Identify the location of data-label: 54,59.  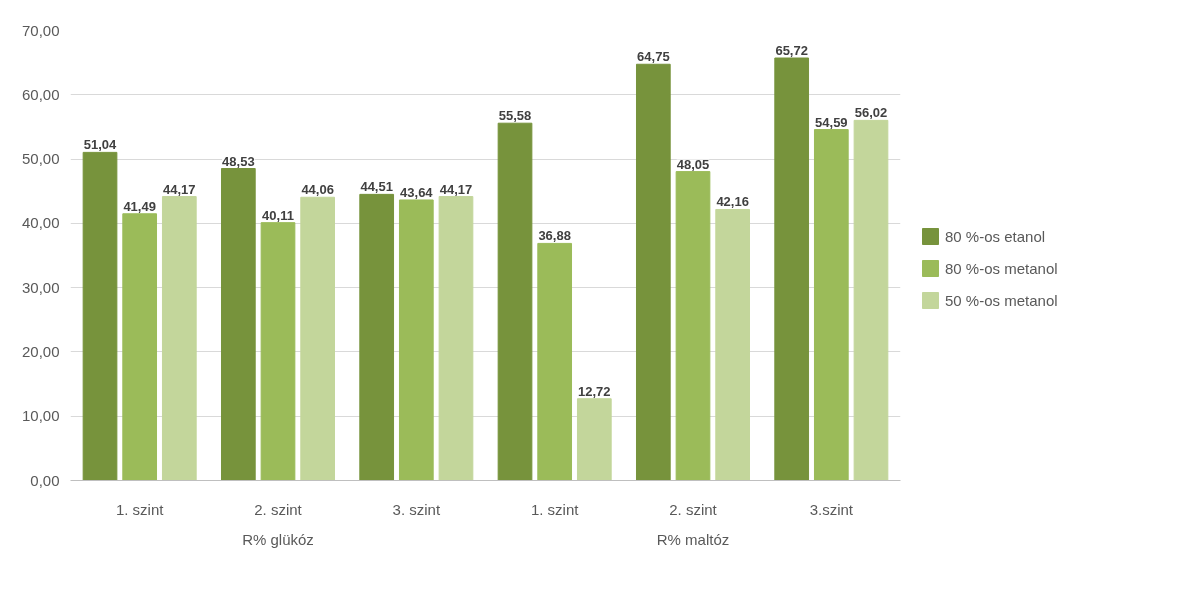
(831, 122).